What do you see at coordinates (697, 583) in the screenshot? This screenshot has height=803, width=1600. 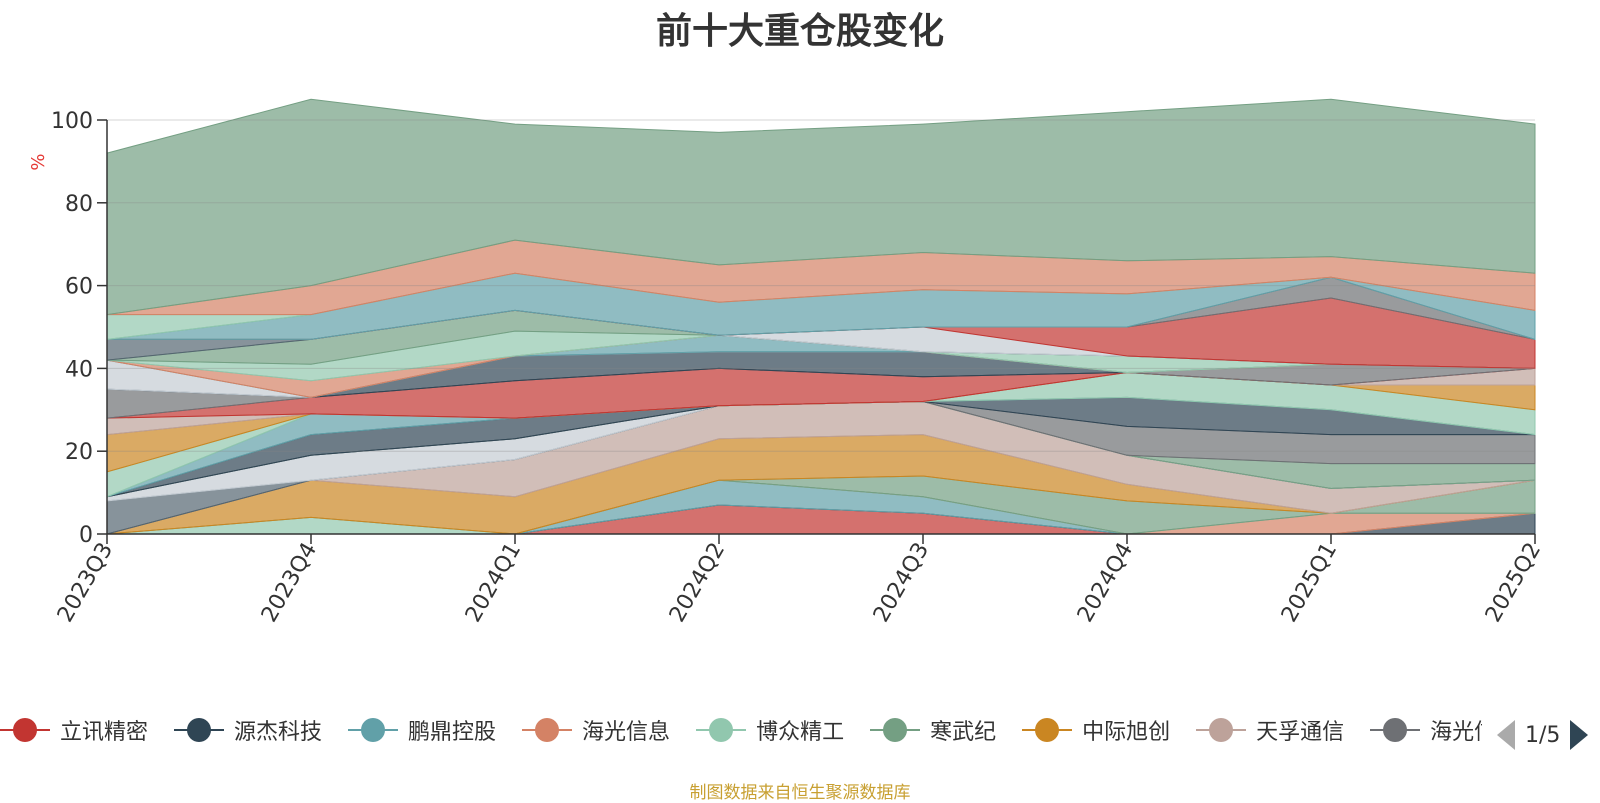 I see `x-tick-label: 2024Q2` at bounding box center [697, 583].